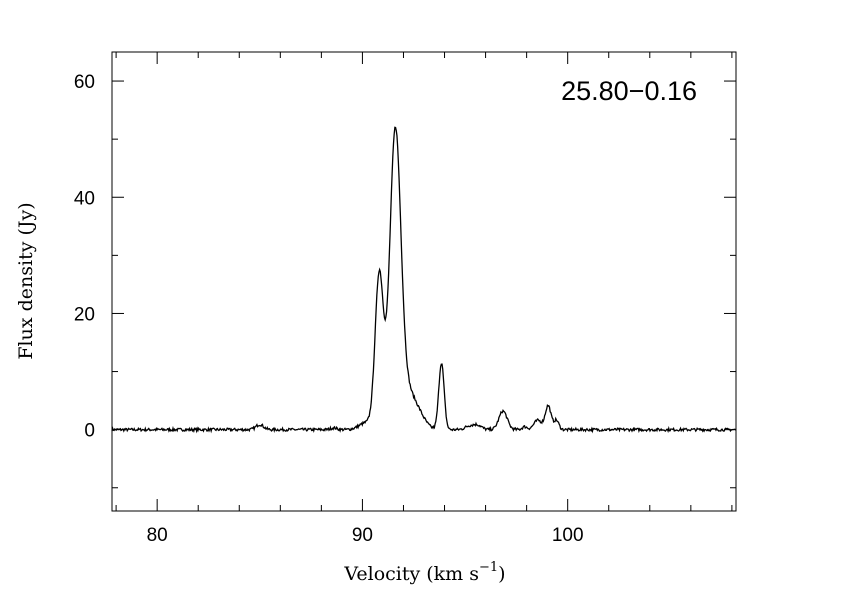 This screenshot has height=600, width=842. I want to click on y-axis-title: Flux density (Jy), so click(26, 280).